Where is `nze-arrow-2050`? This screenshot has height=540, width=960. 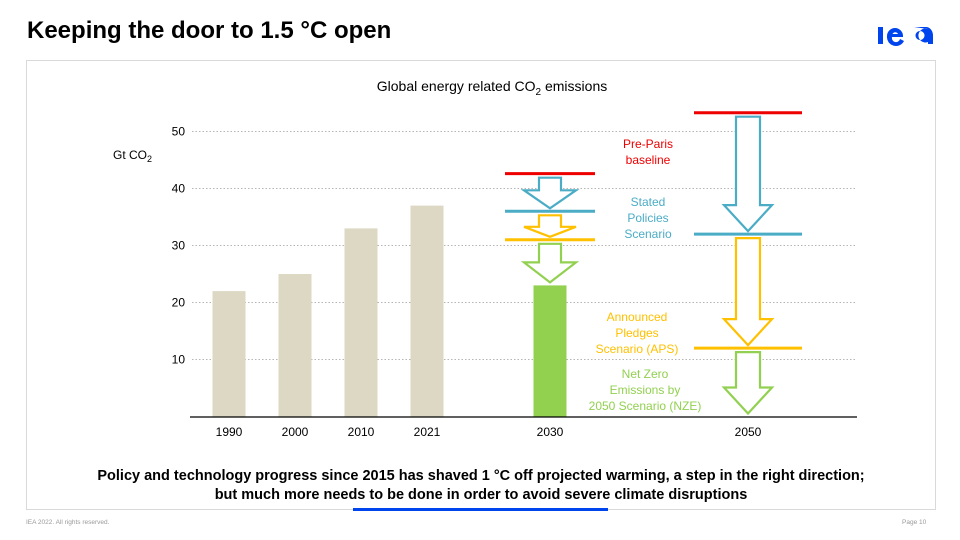 nze-arrow-2050 is located at coordinates (748, 383).